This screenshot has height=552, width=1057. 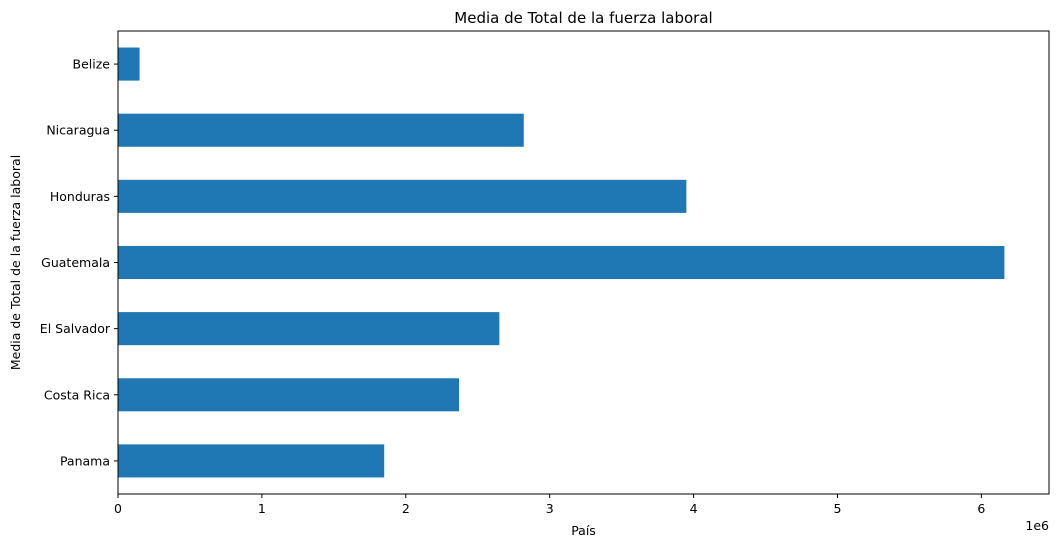 I want to click on x-tick-label: 6, so click(x=981, y=508).